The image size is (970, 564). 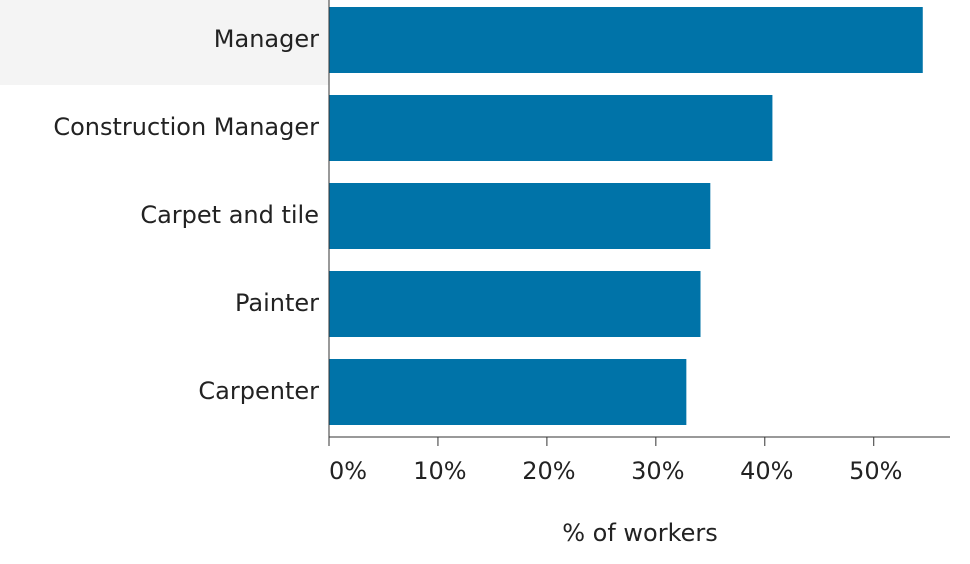 I want to click on y-tick-label: Carpet and tile, so click(x=229, y=215).